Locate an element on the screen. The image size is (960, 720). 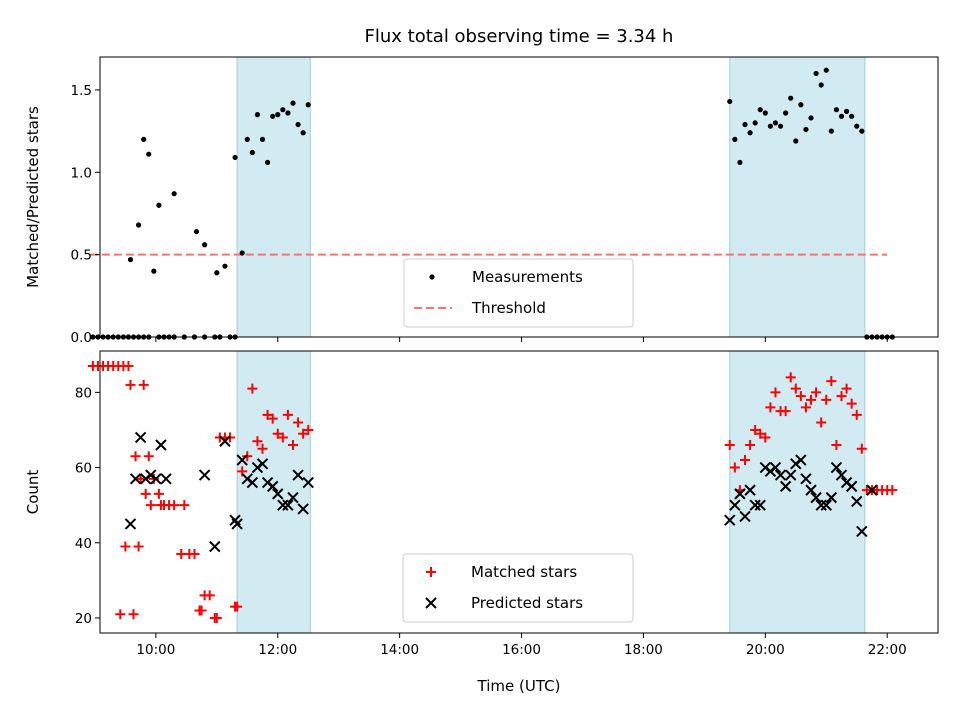
y-tick-label: 20 is located at coordinates (83, 619).